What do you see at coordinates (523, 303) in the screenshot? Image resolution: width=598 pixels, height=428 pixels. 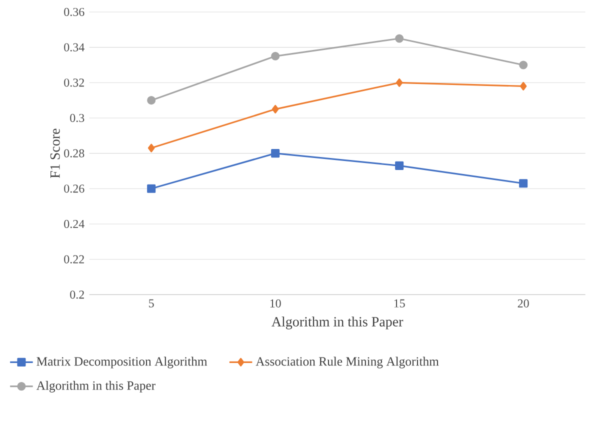 I see `x-tick-label: 20` at bounding box center [523, 303].